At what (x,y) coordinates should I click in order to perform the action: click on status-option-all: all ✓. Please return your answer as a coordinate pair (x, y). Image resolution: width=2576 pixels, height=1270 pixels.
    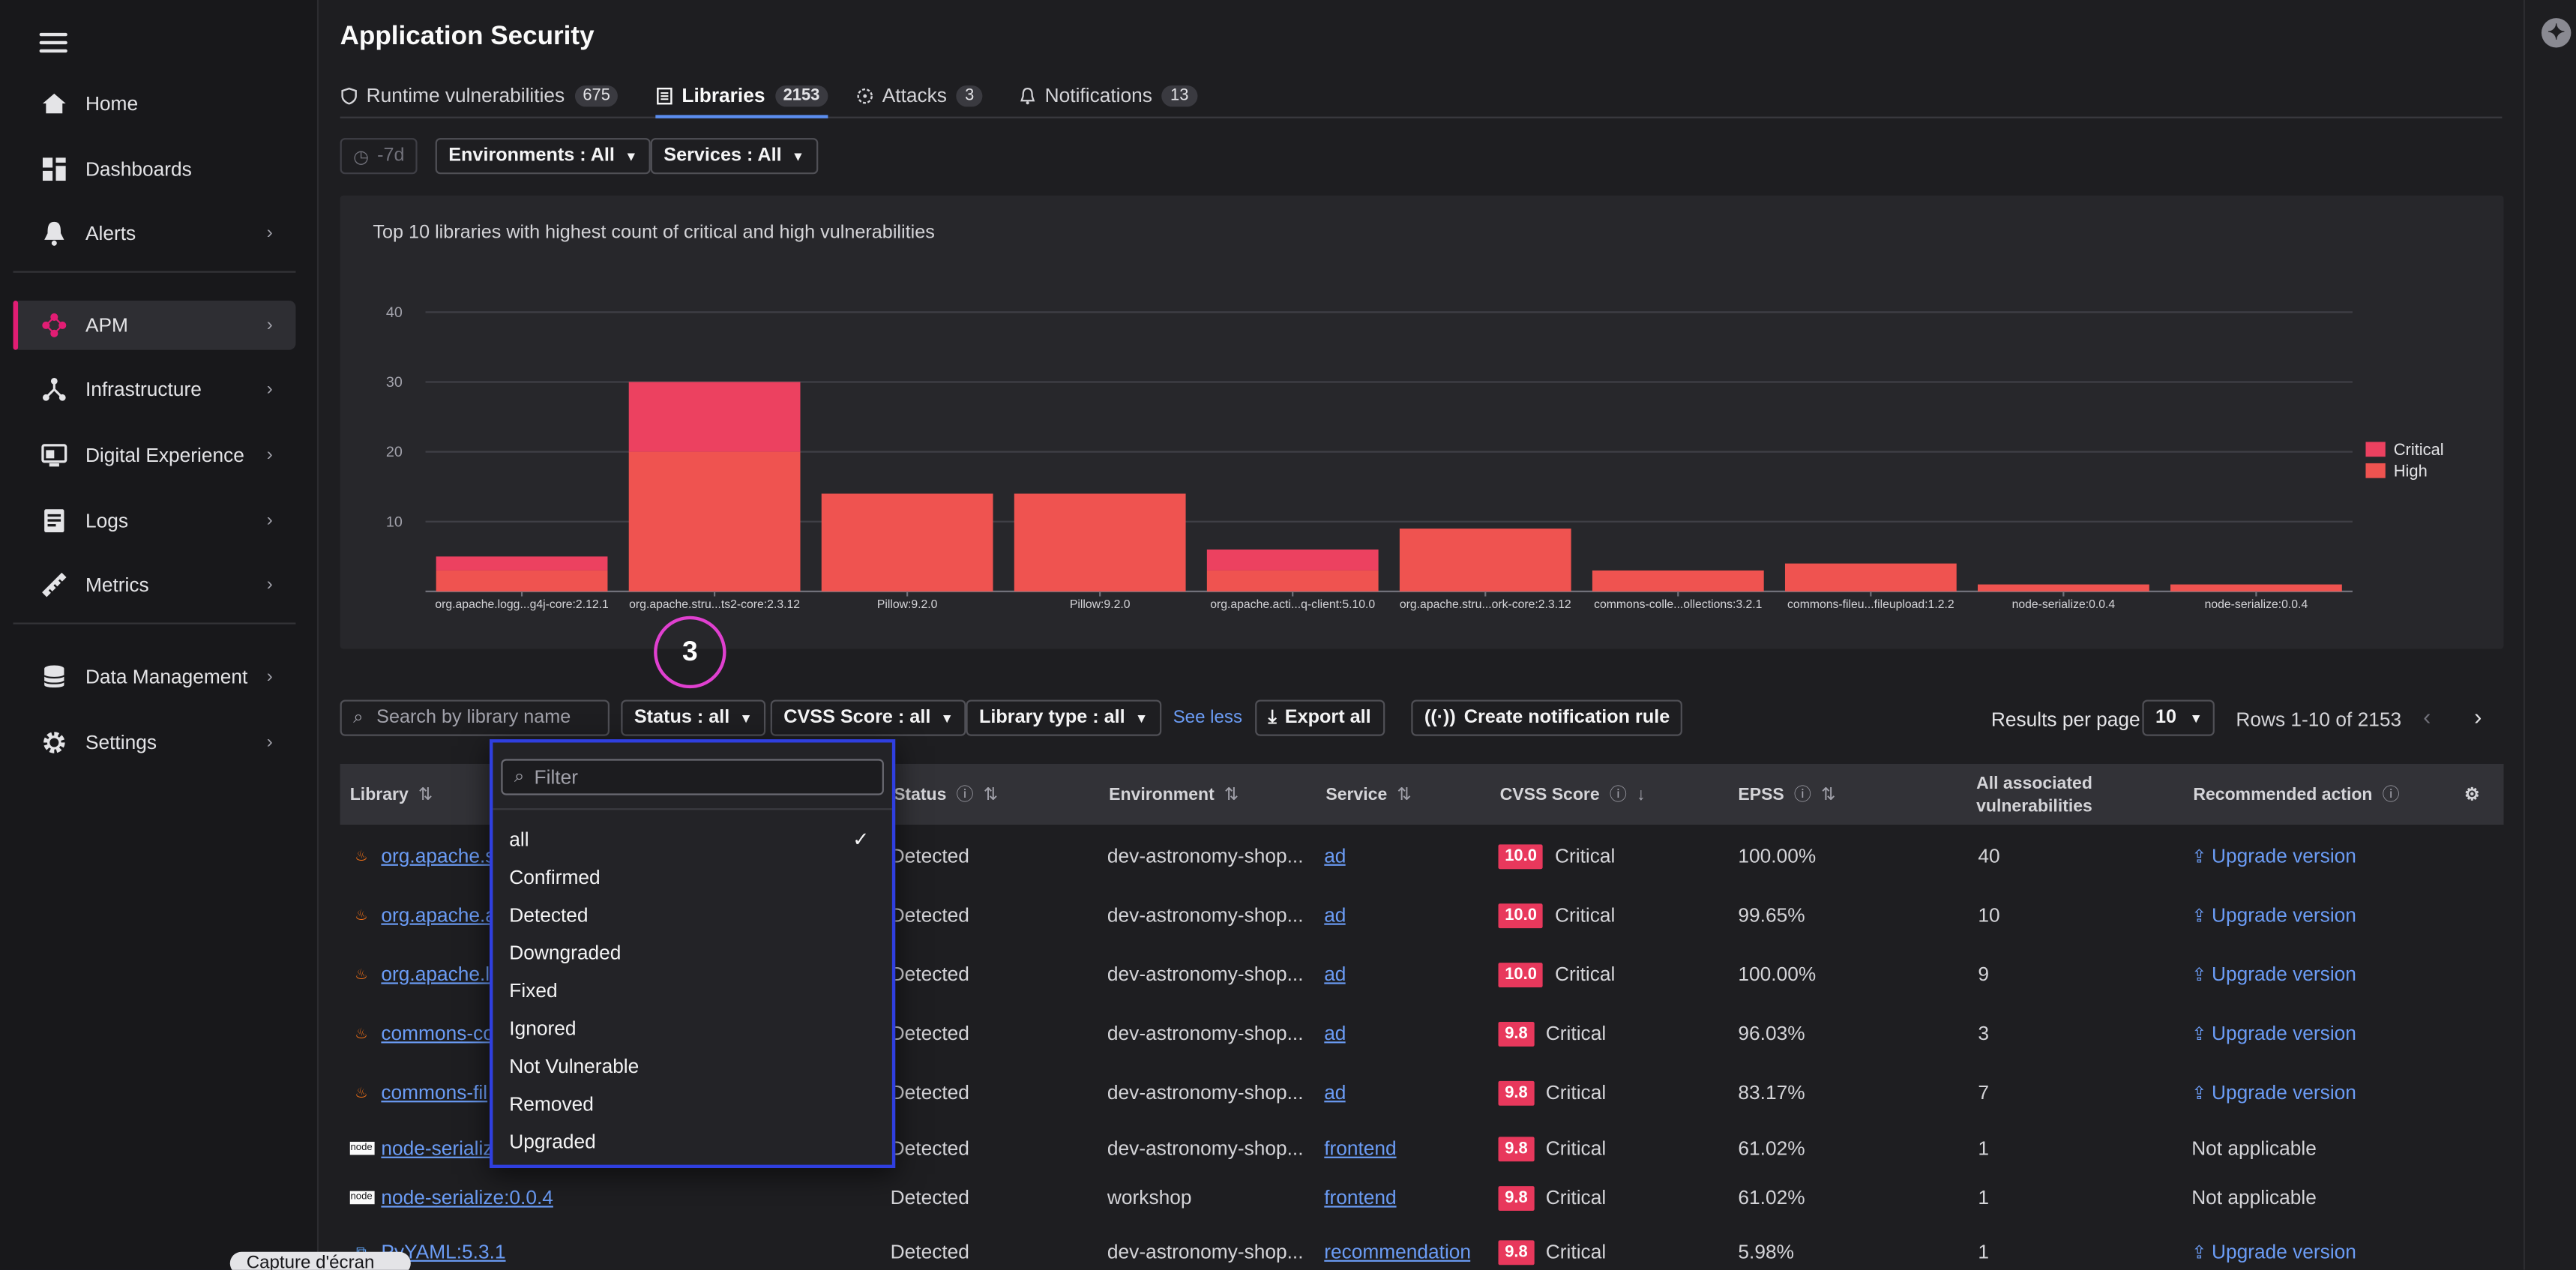
    Looking at the image, I should click on (694, 840).